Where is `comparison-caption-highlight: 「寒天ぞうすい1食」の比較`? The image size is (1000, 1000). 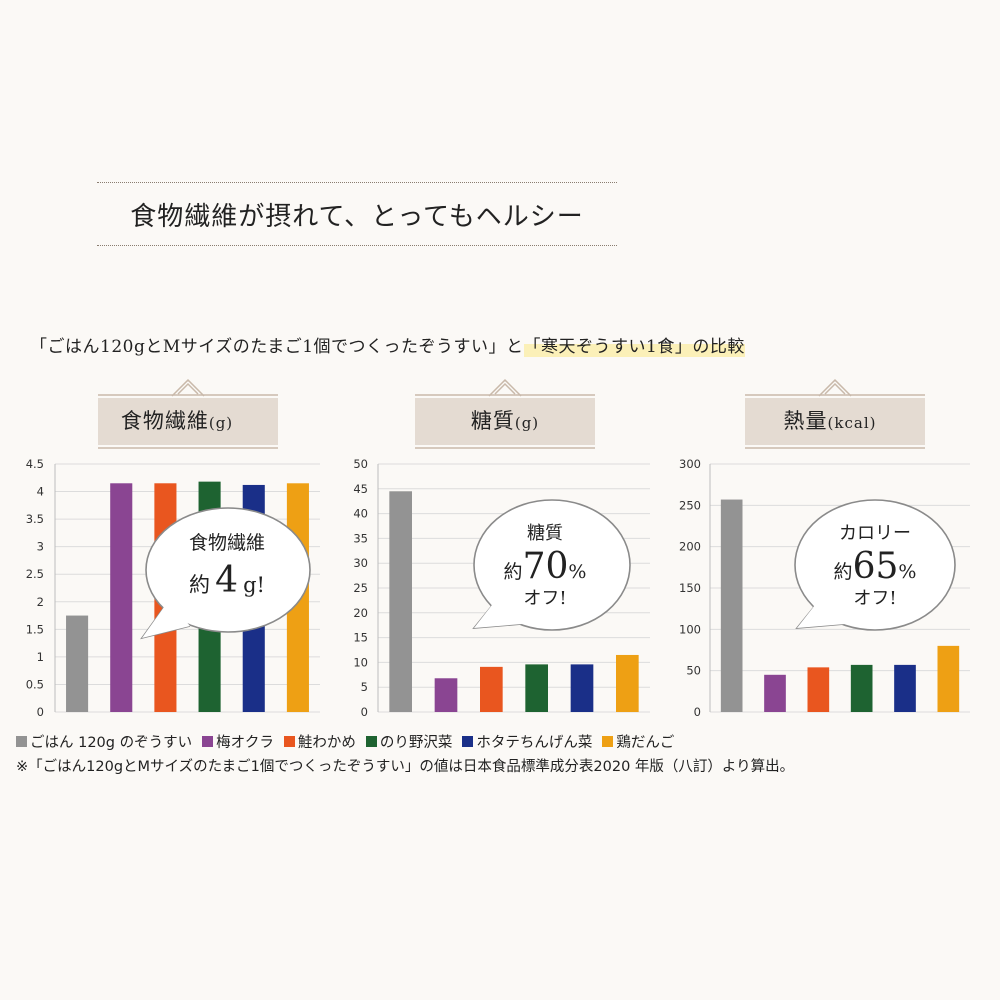
comparison-caption-highlight: 「寒天ぞうすい1食」の比較 is located at coordinates (634, 347).